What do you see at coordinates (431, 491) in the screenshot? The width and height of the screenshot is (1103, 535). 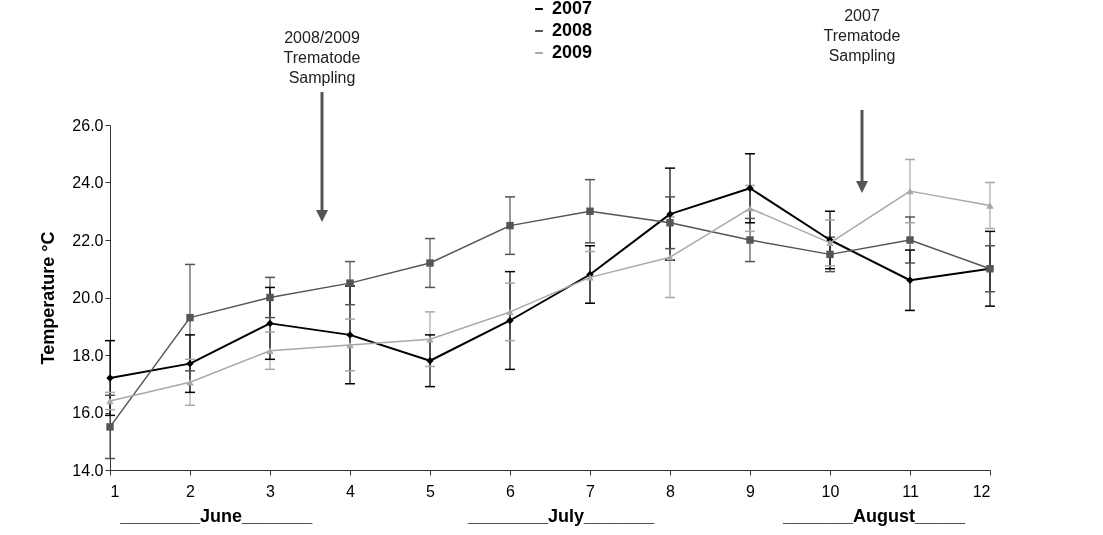 I see `x-tick-label: 5` at bounding box center [431, 491].